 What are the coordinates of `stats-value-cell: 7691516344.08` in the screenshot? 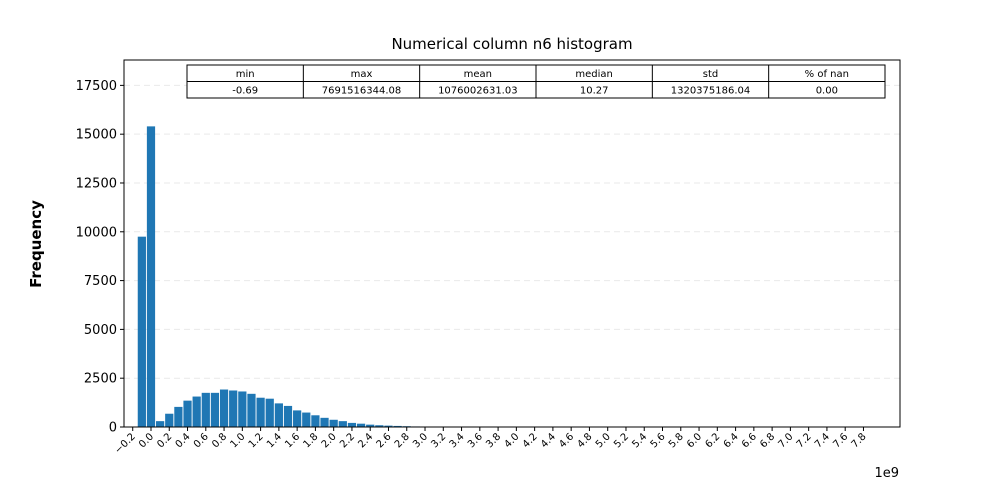 It's located at (362, 90).